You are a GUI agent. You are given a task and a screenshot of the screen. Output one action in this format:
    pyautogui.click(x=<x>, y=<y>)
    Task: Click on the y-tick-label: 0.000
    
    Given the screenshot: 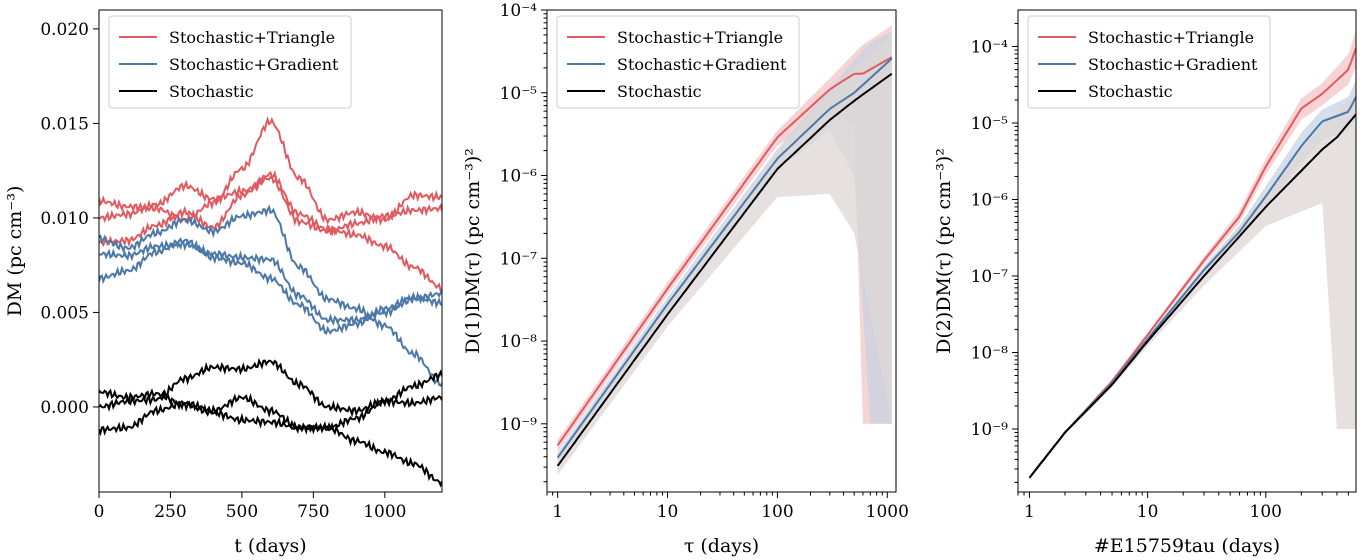 What is the action you would take?
    pyautogui.click(x=64, y=408)
    